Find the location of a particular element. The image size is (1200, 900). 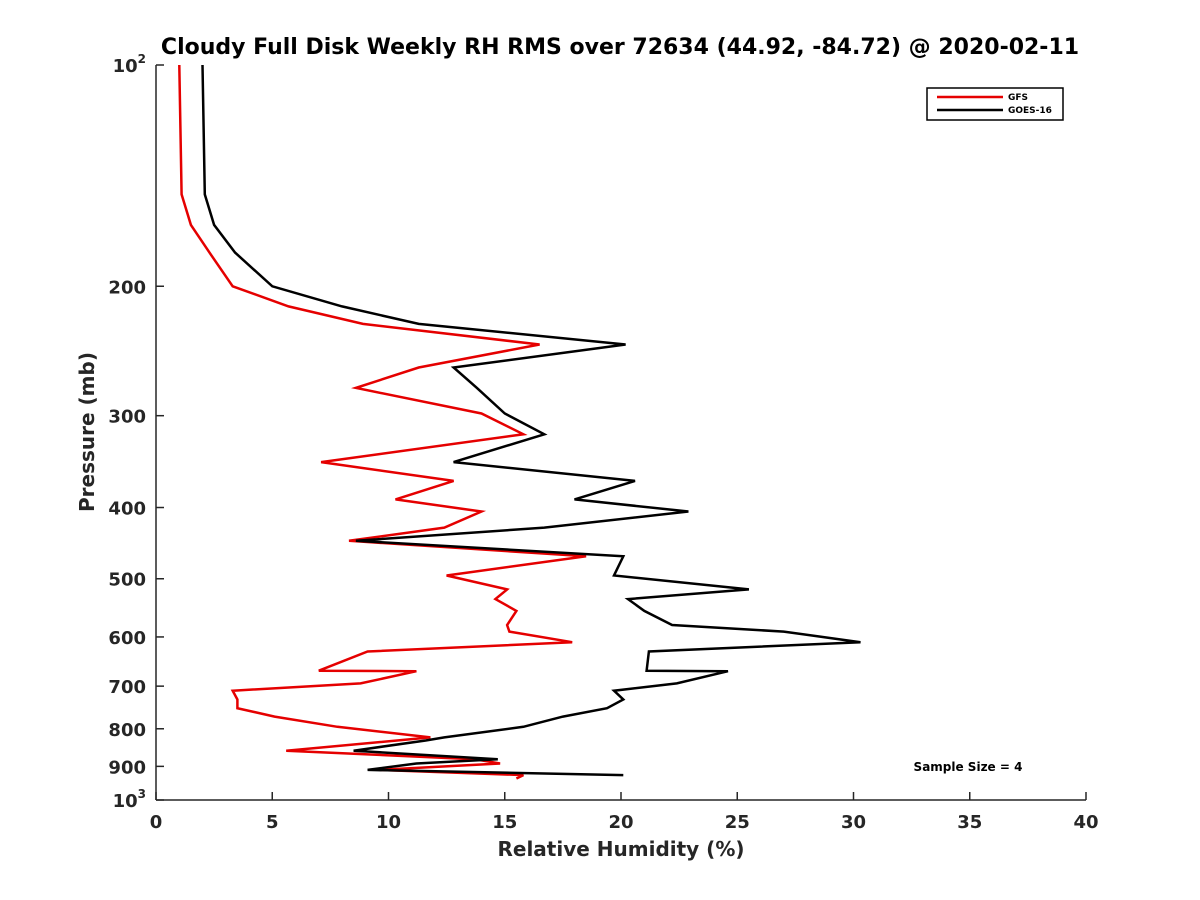

y-tick-label: 700 is located at coordinates (127, 687).